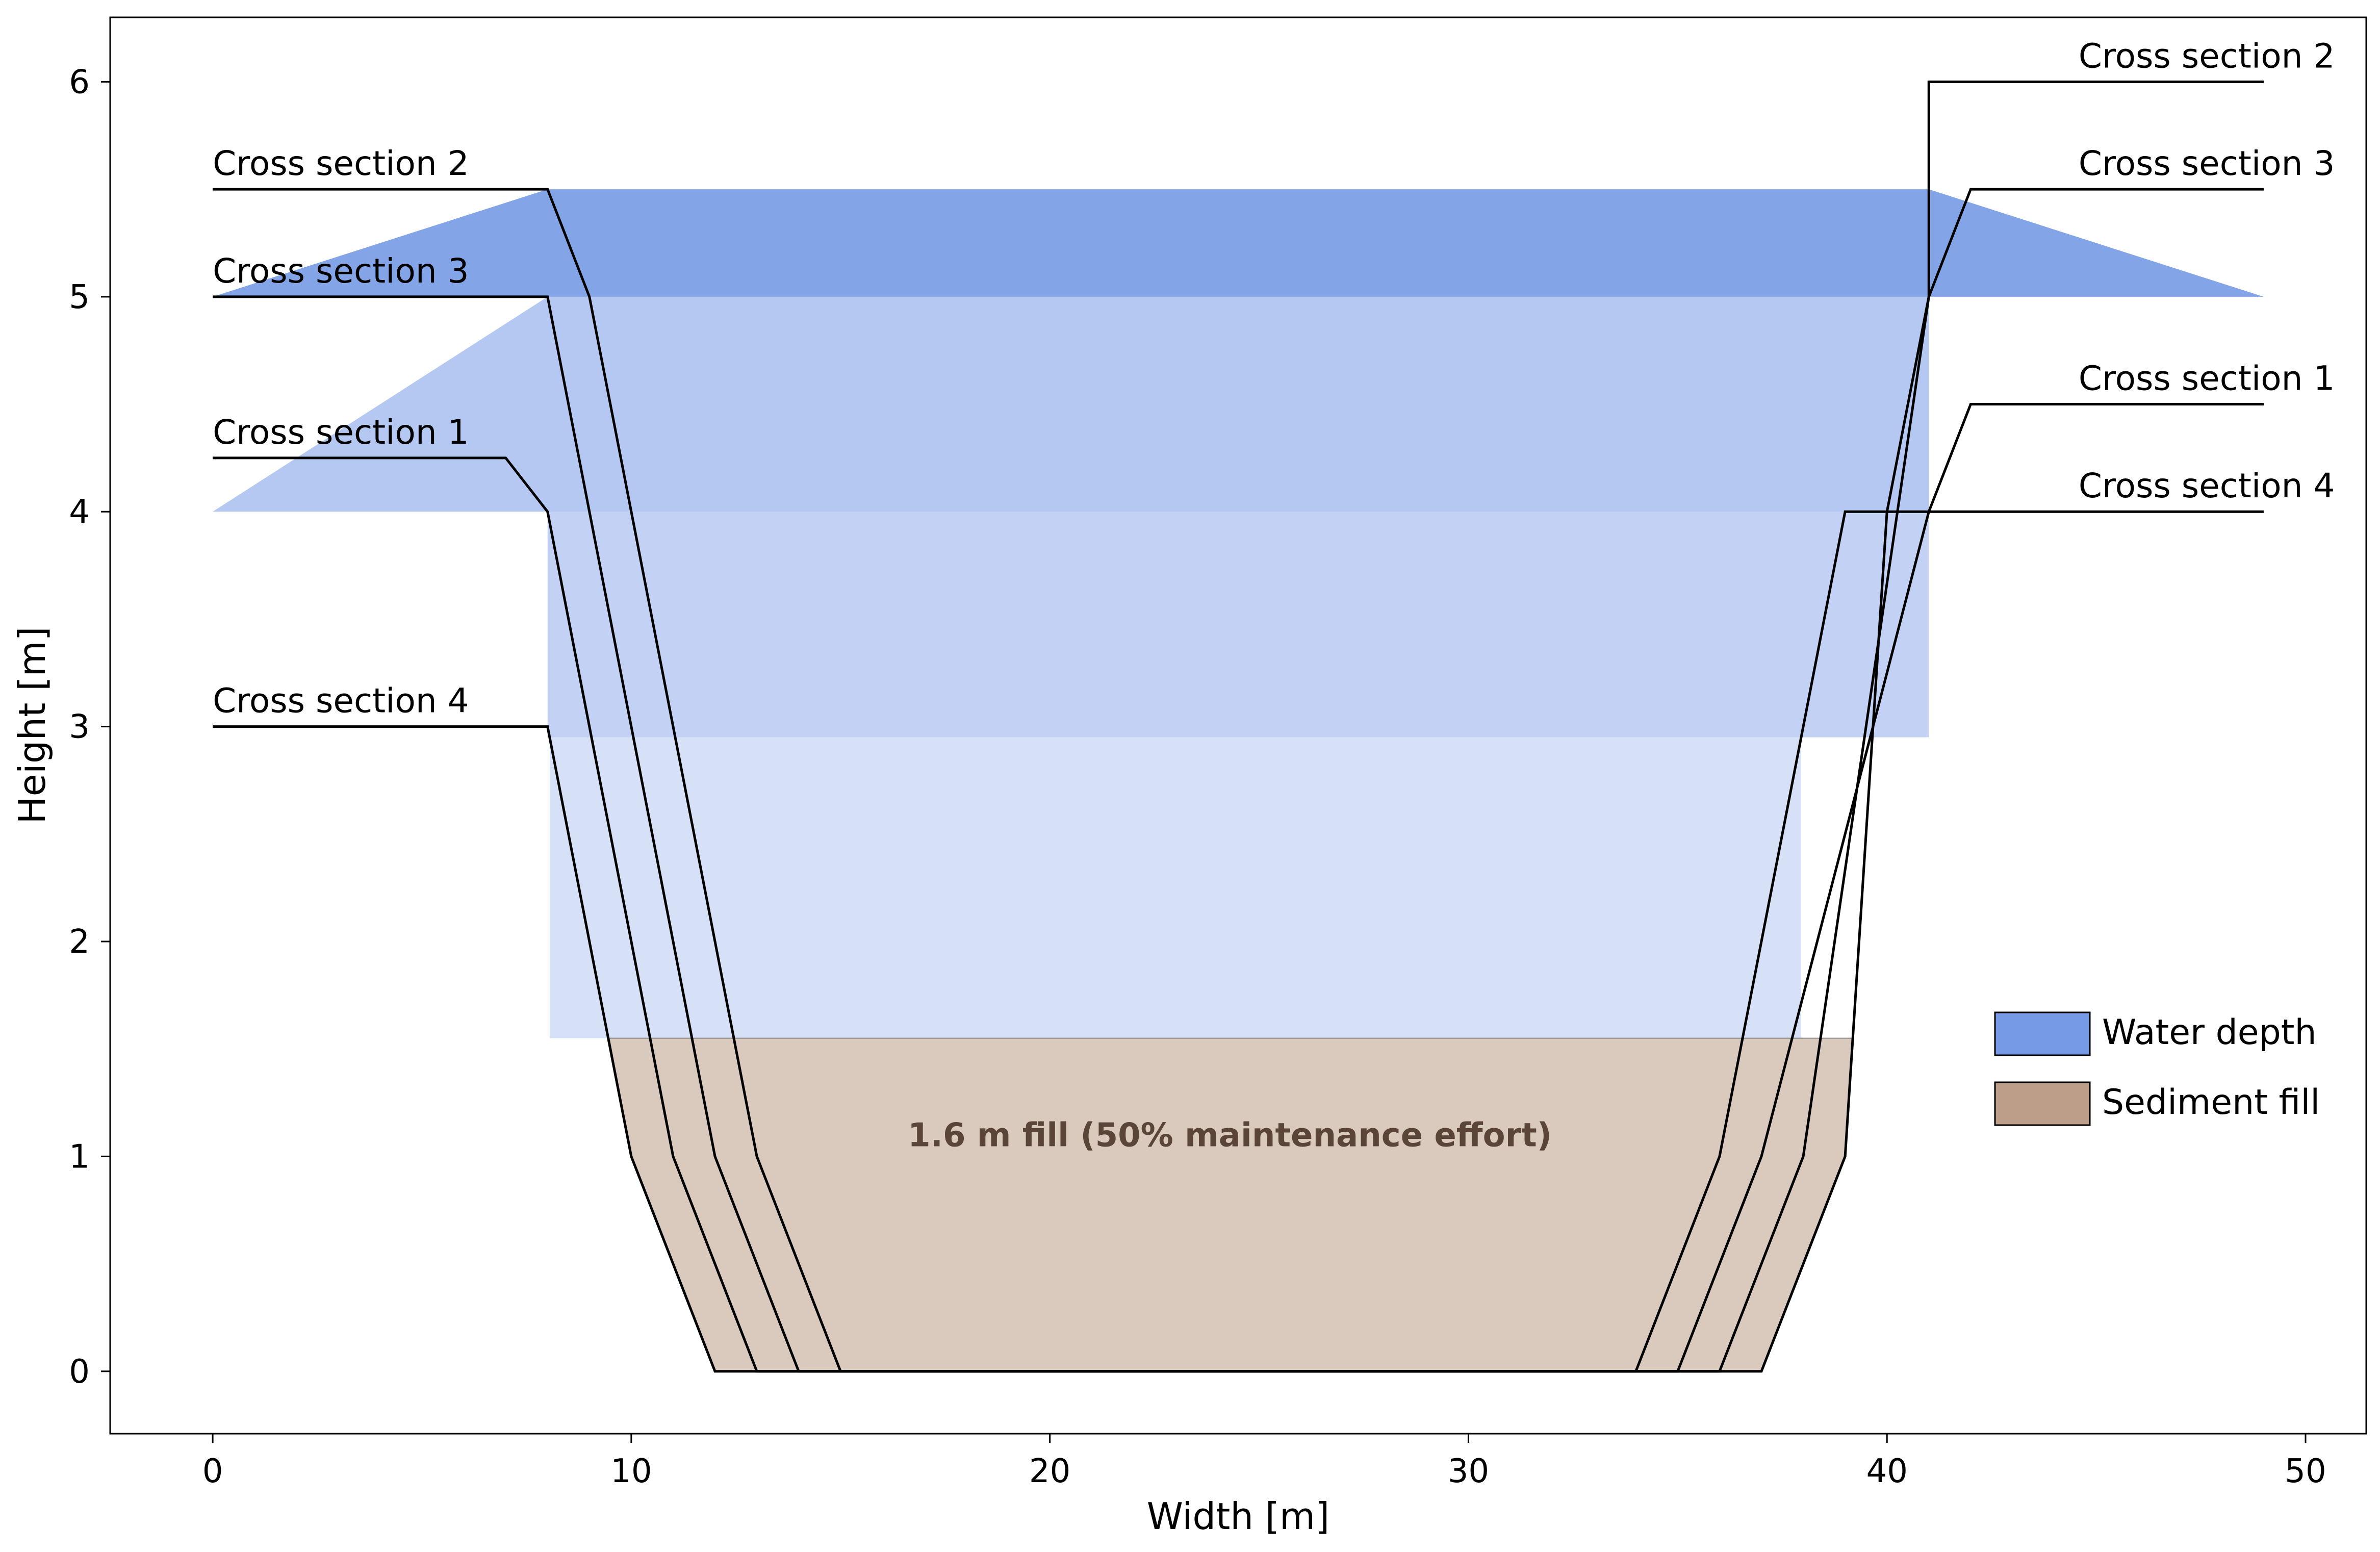 This screenshot has width=2380, height=1552. Describe the element at coordinates (79, 942) in the screenshot. I see `y-tick-label: 2` at that location.